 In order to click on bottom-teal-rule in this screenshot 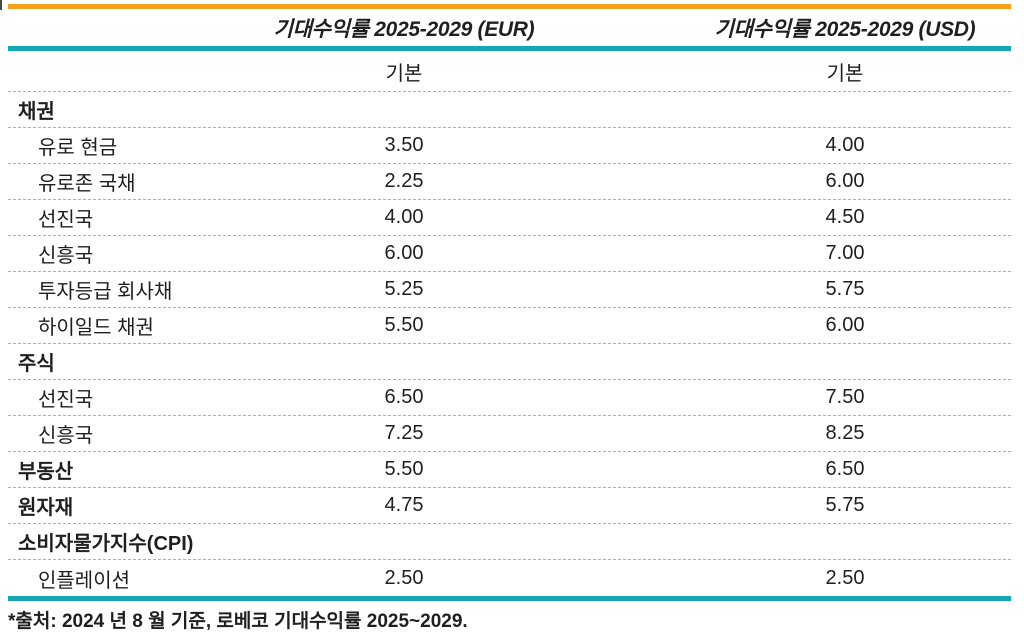, I will do `click(509, 598)`.